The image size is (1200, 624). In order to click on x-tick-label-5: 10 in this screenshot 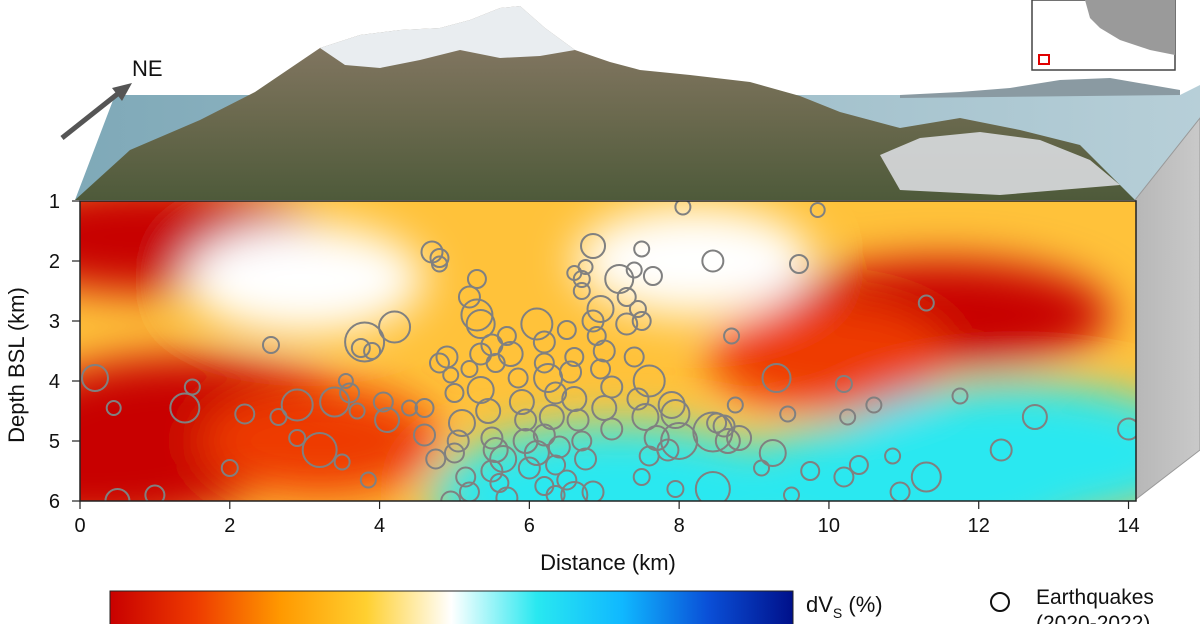, I will do `click(829, 526)`.